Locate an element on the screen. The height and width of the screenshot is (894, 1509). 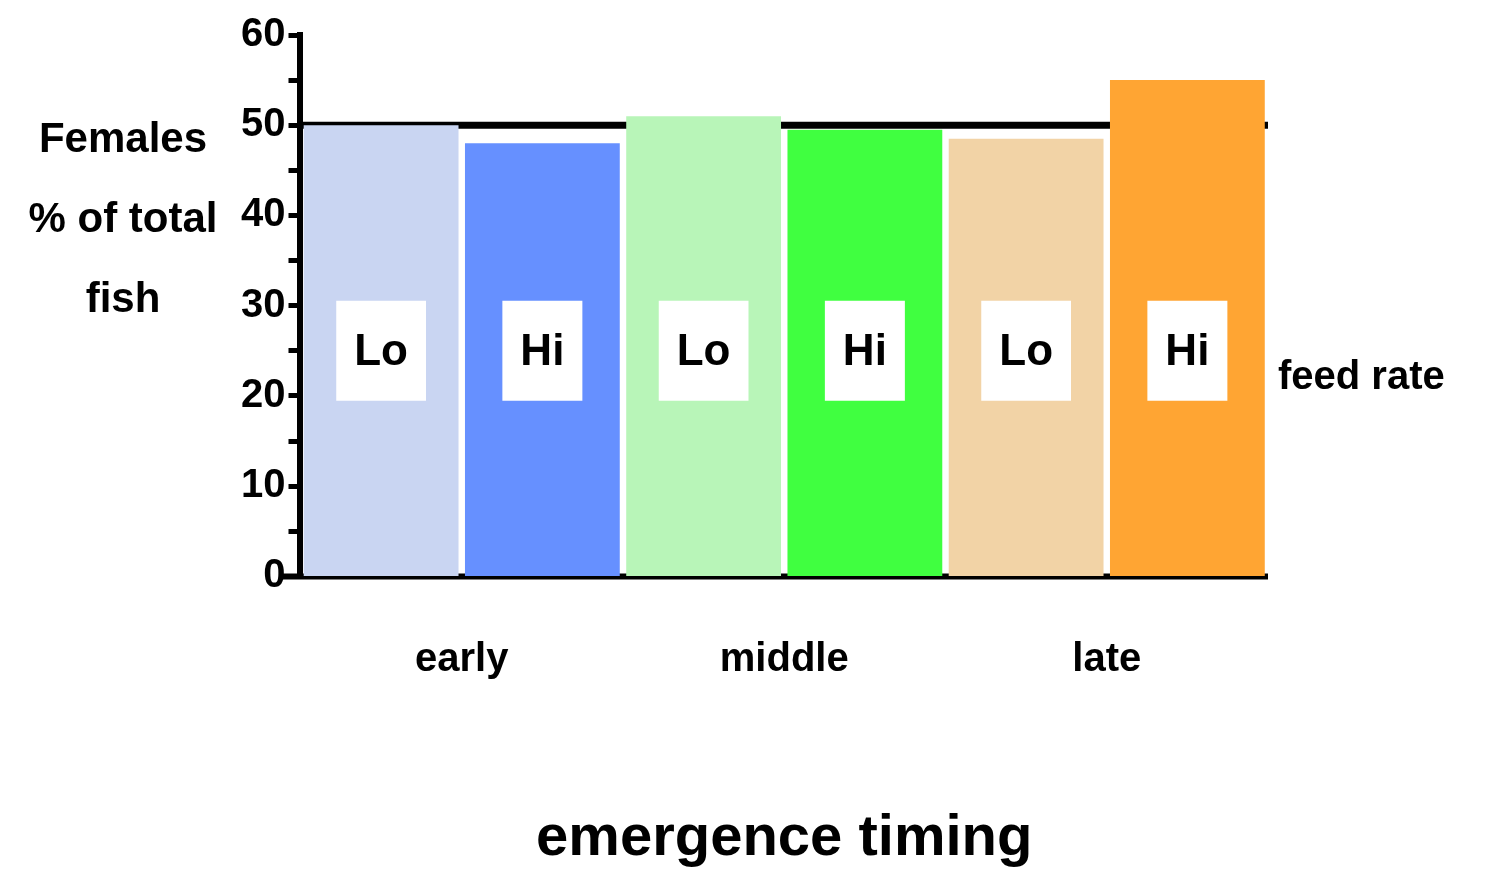
legend-title: feed rate is located at coordinates (1361, 374).